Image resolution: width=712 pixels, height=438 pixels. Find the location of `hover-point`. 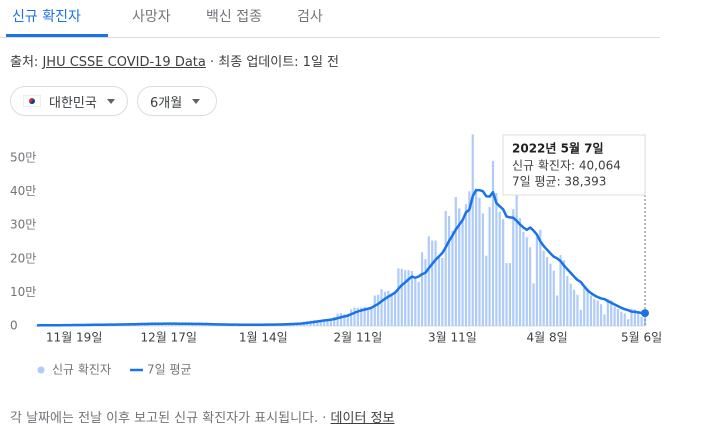

hover-point is located at coordinates (645, 313).